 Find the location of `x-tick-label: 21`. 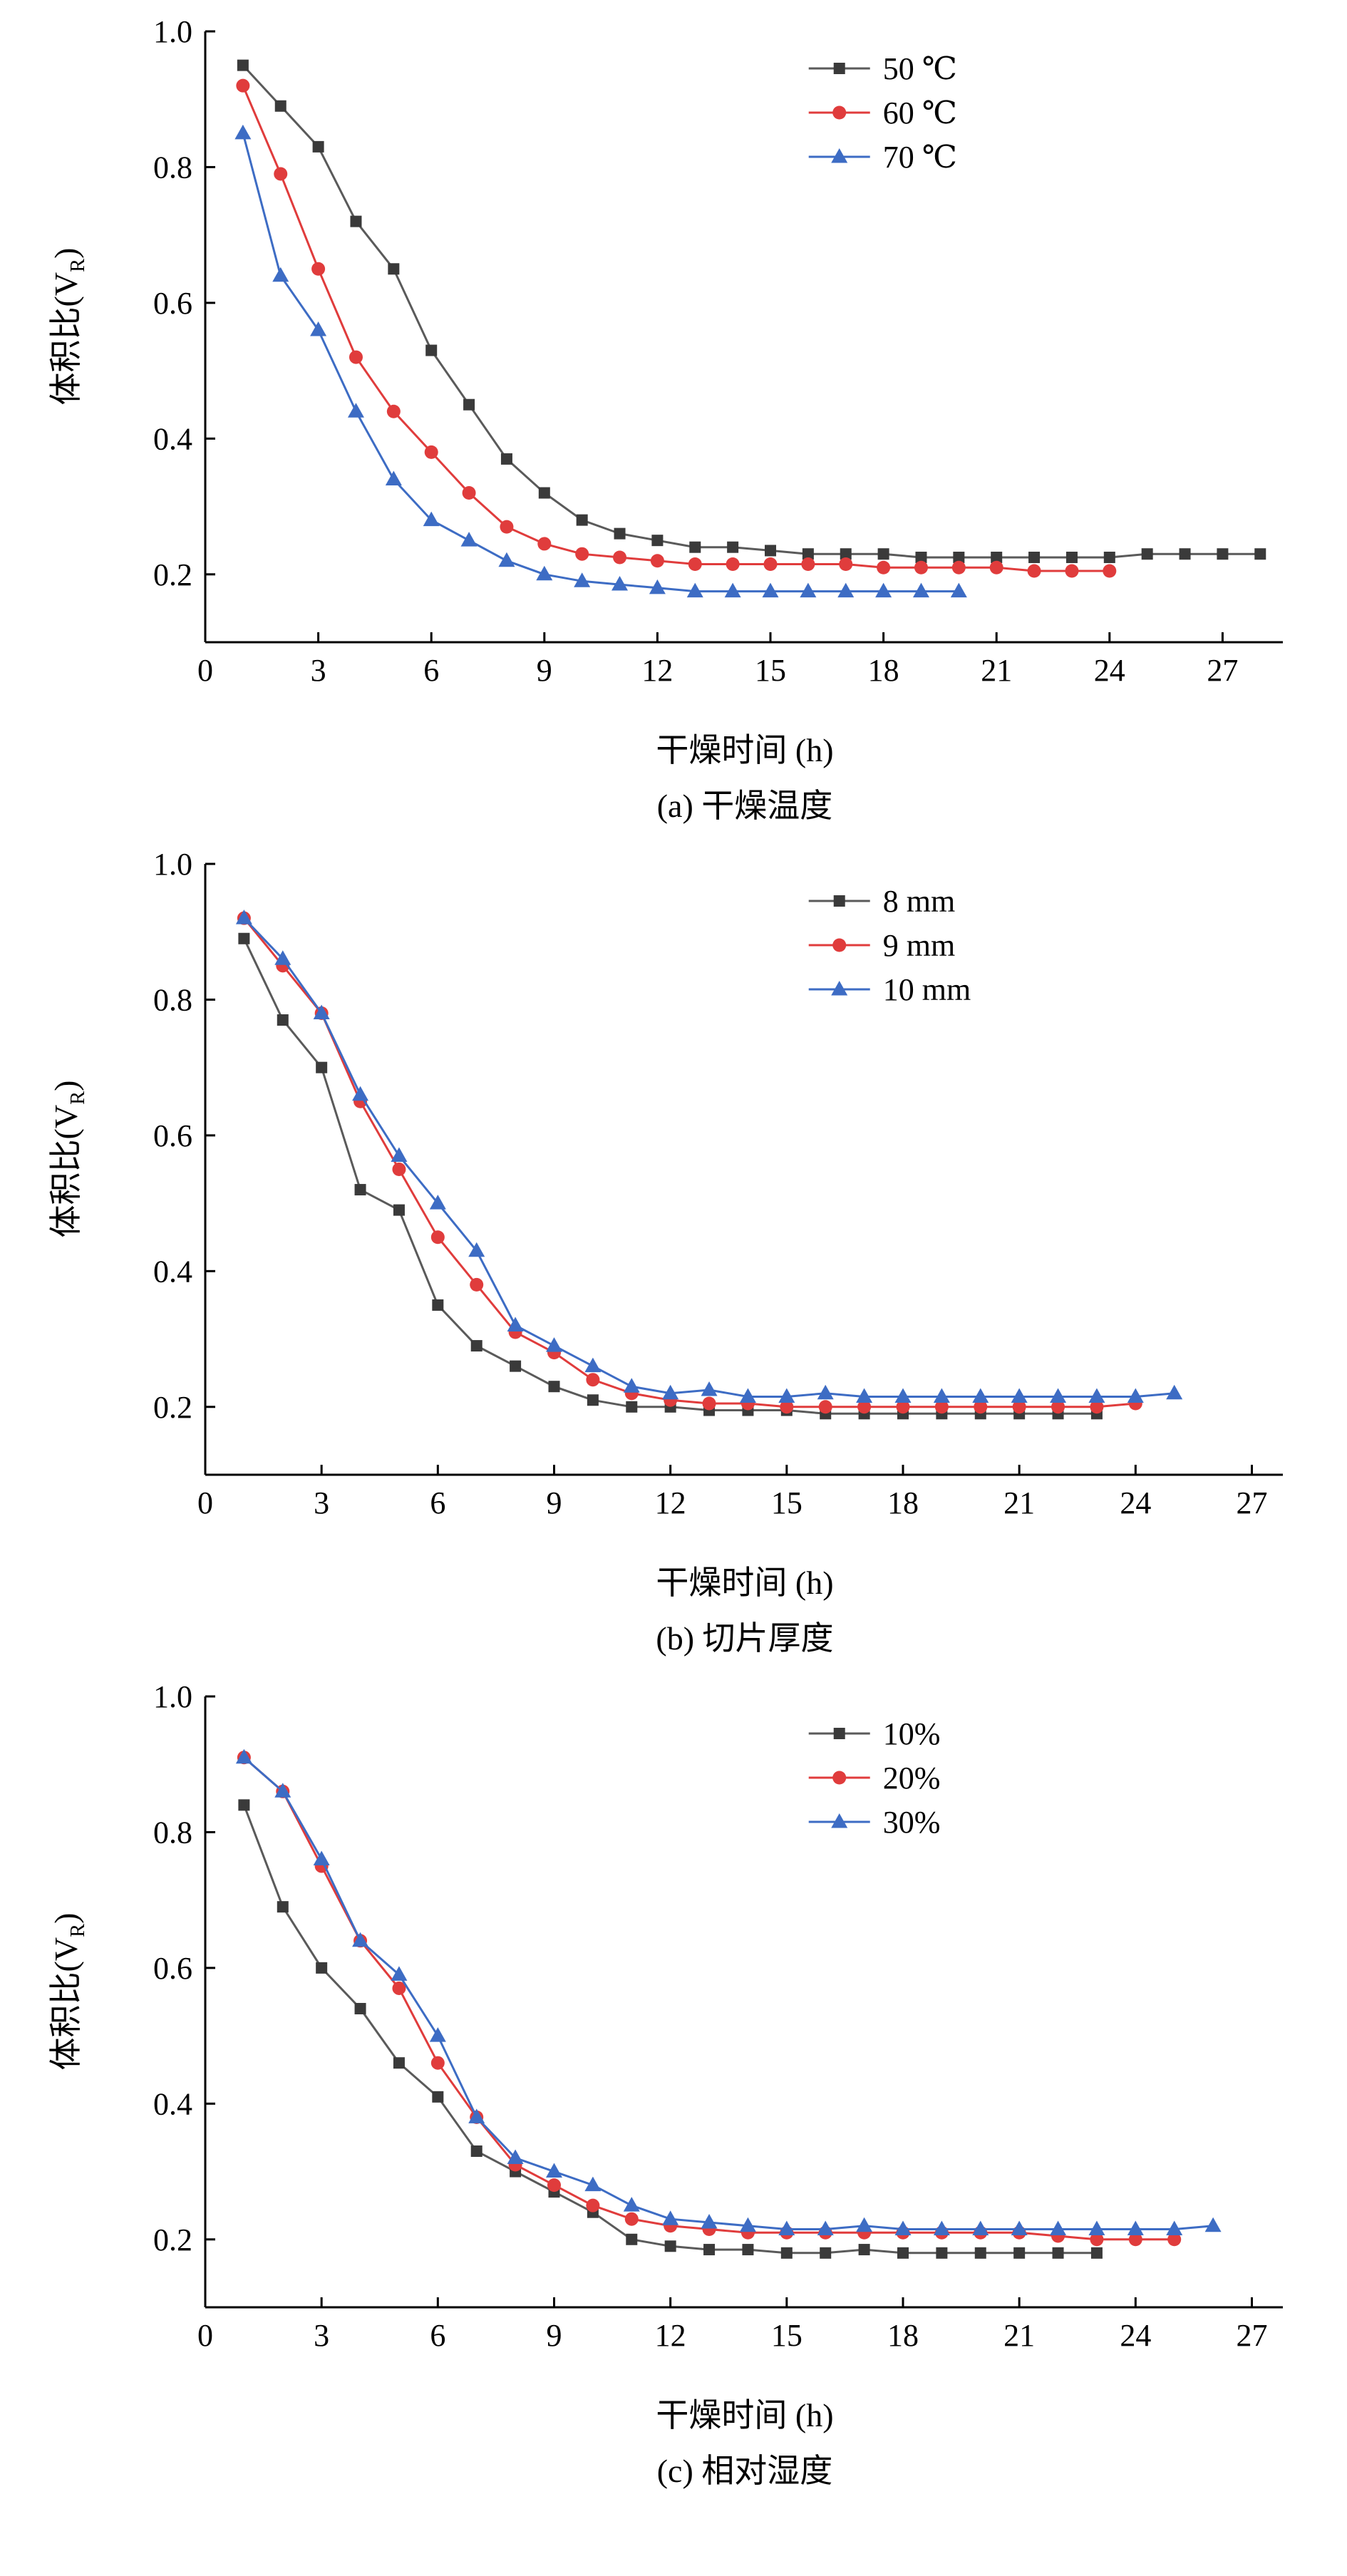

x-tick-label: 21 is located at coordinates (1019, 2335).